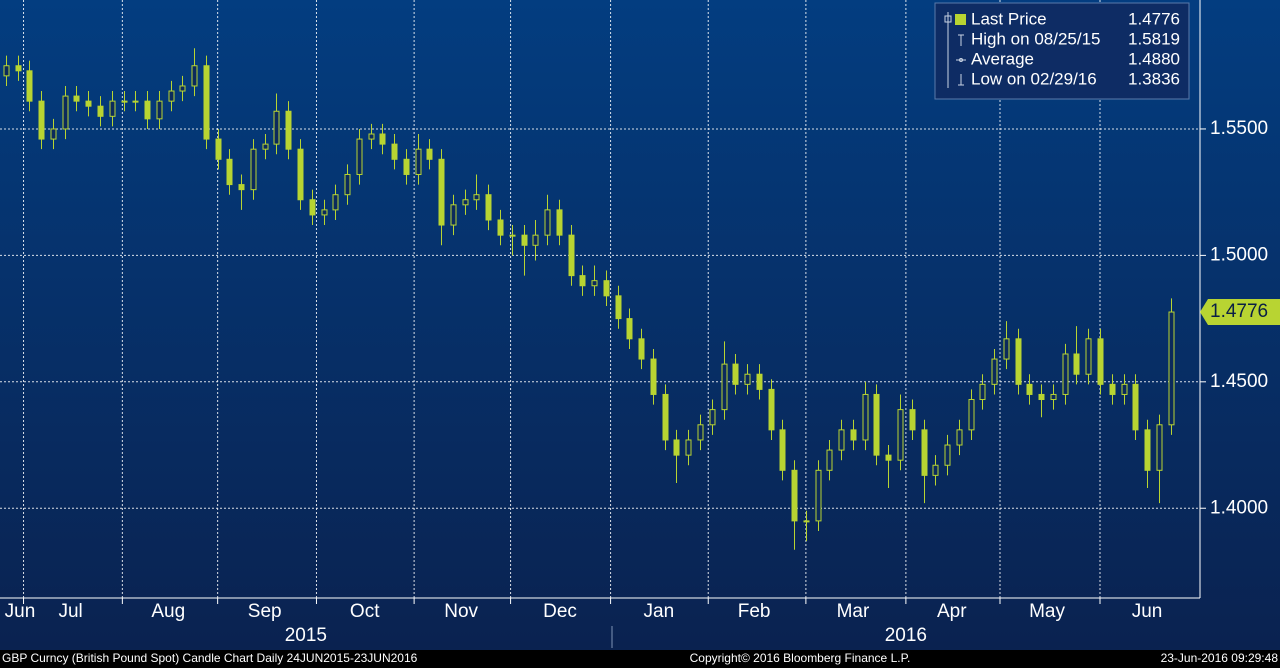 Image resolution: width=1280 pixels, height=668 pixels. Describe the element at coordinates (952, 611) in the screenshot. I see `x-tick-label: Apr` at that location.